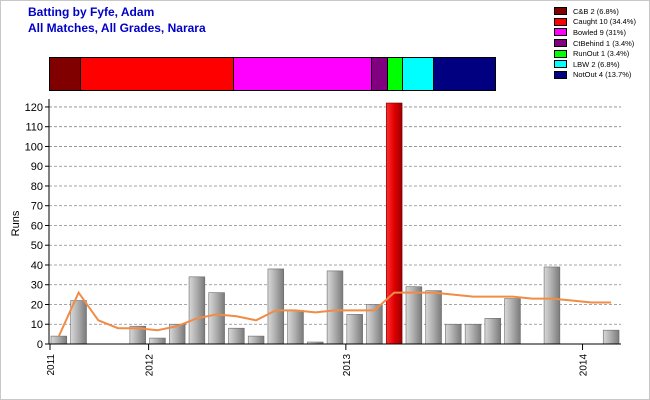  Describe the element at coordinates (37, 266) in the screenshot. I see `y-tick-label: 40` at that location.